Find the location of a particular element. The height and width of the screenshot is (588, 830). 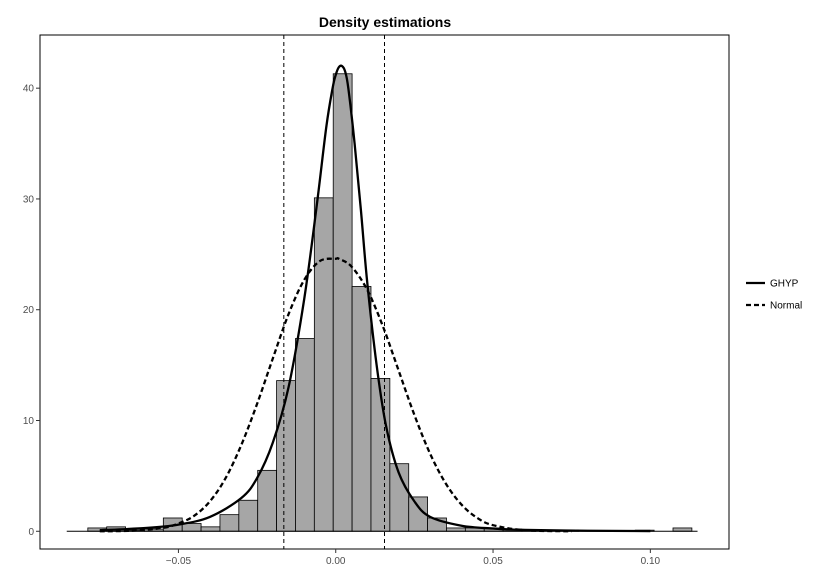

y-tick-label-2: 20 is located at coordinates (29, 310).